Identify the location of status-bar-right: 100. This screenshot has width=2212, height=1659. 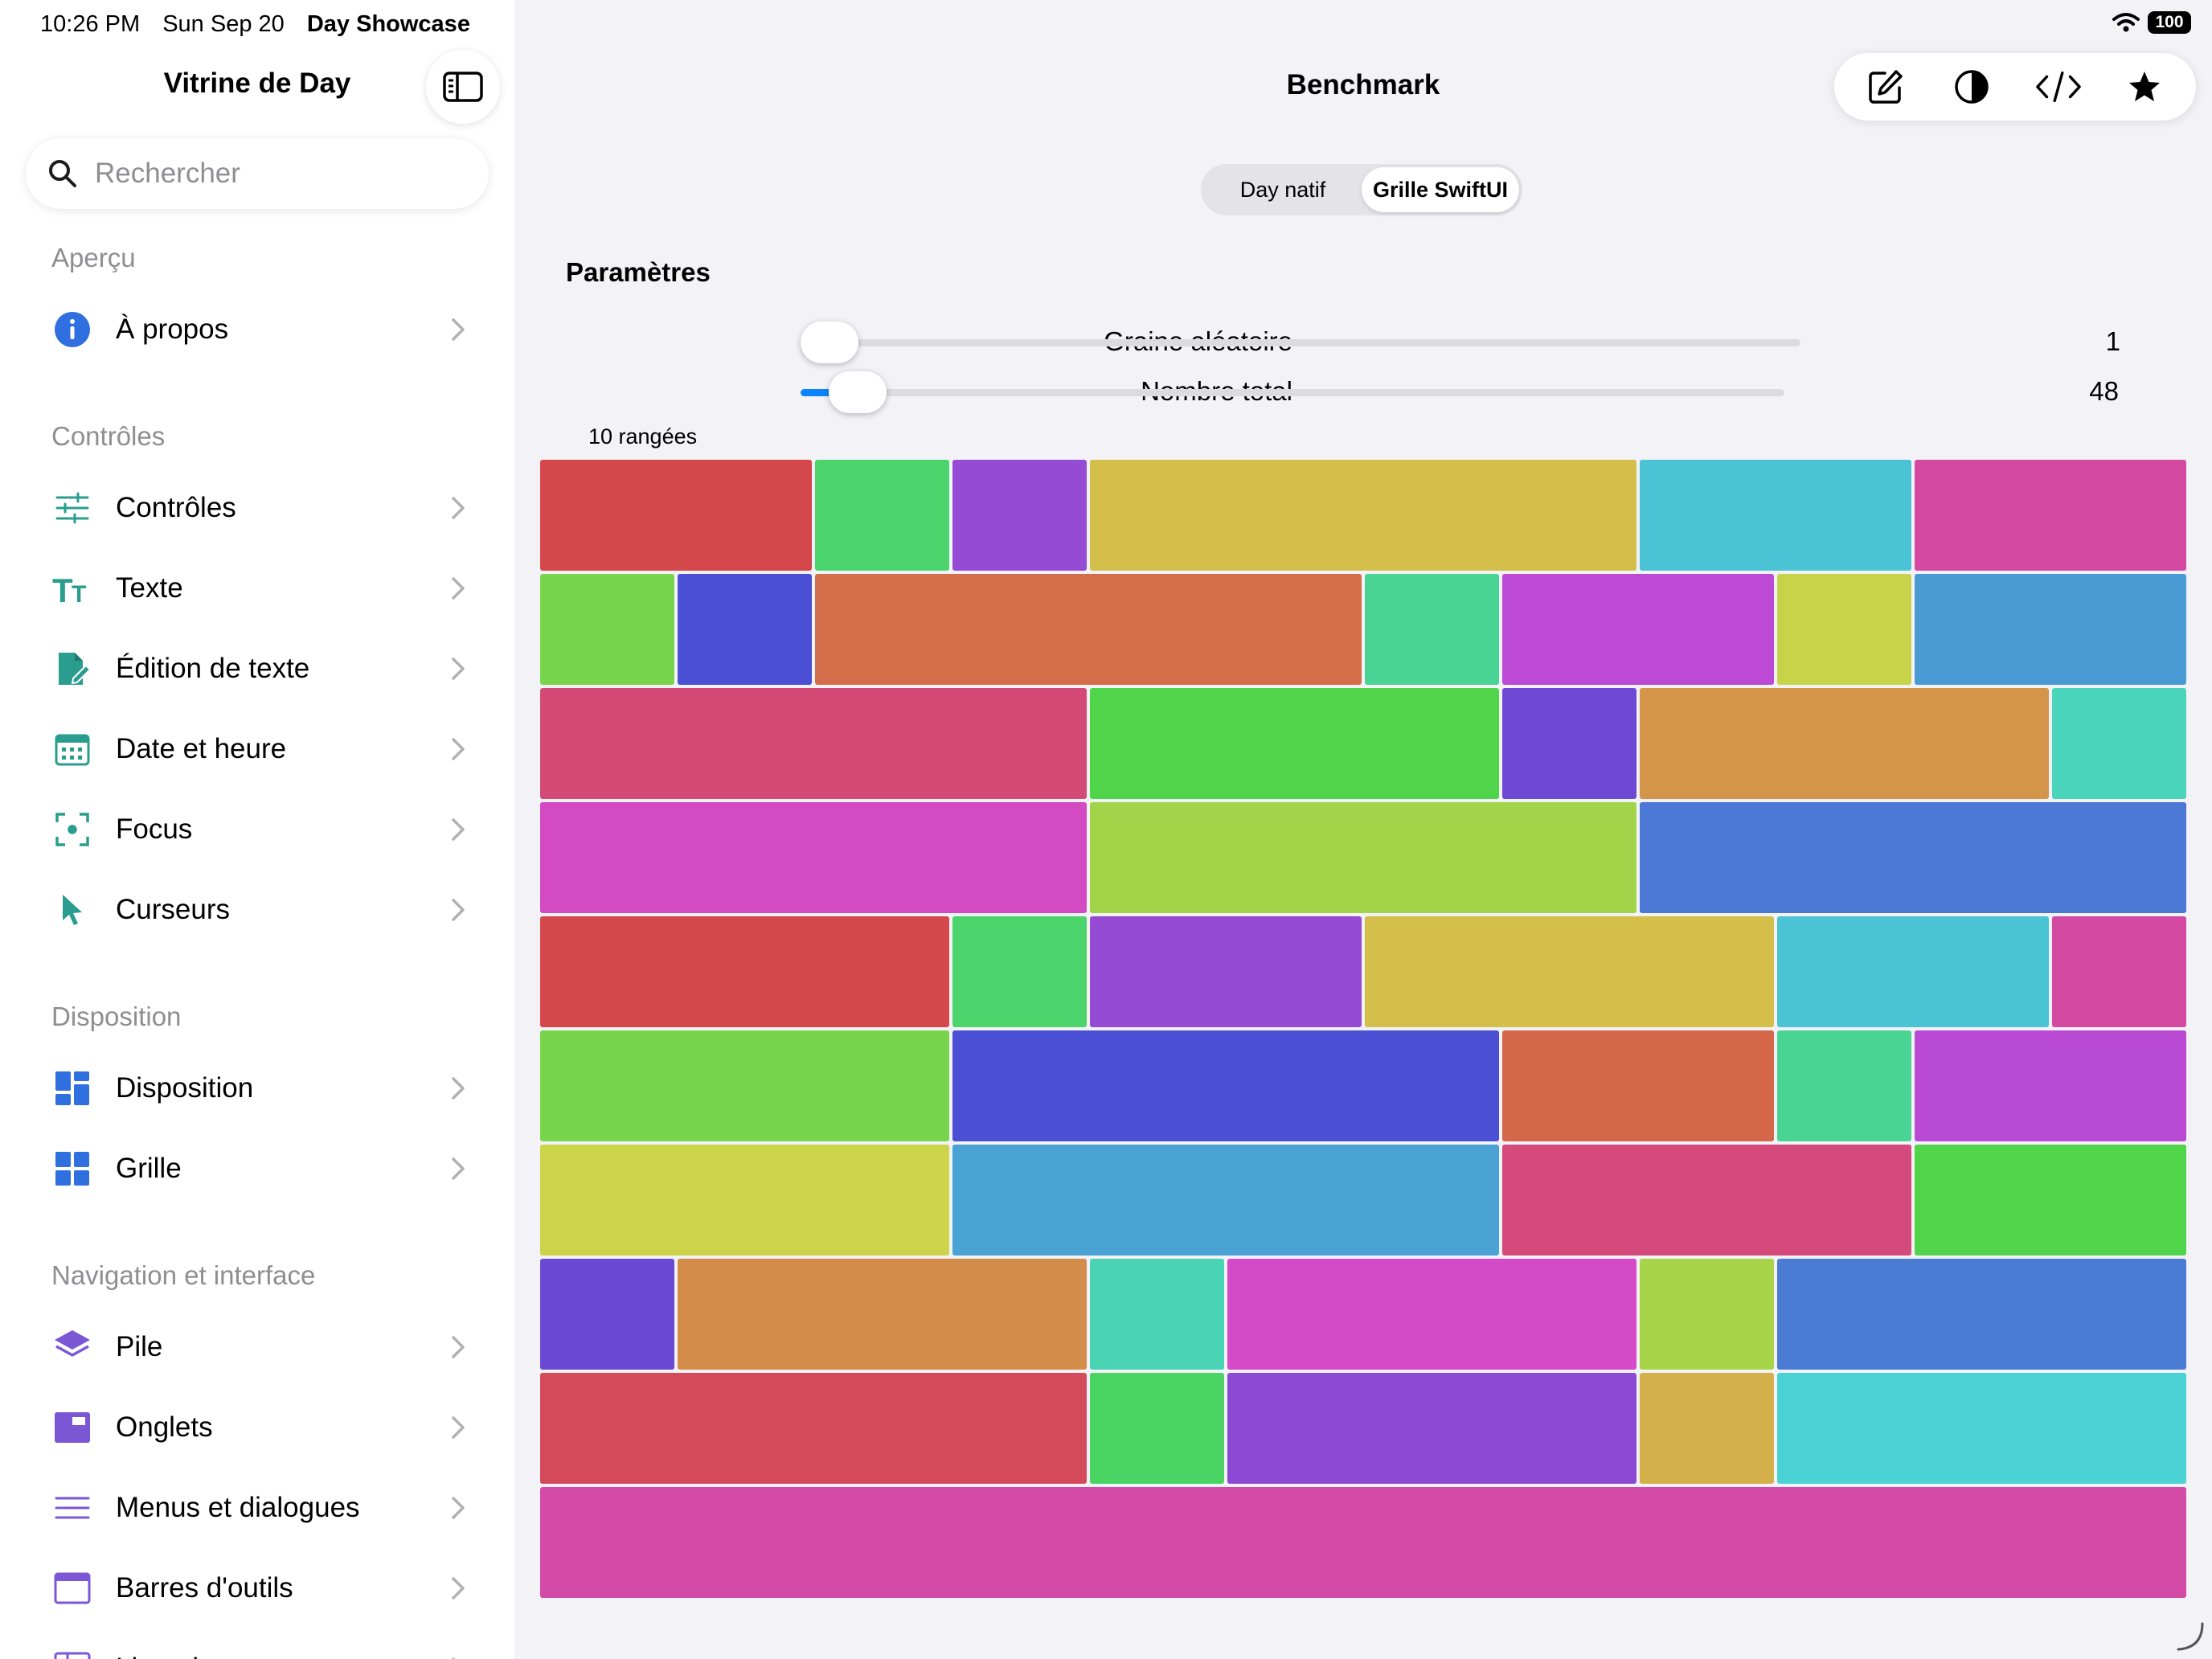
(2151, 22).